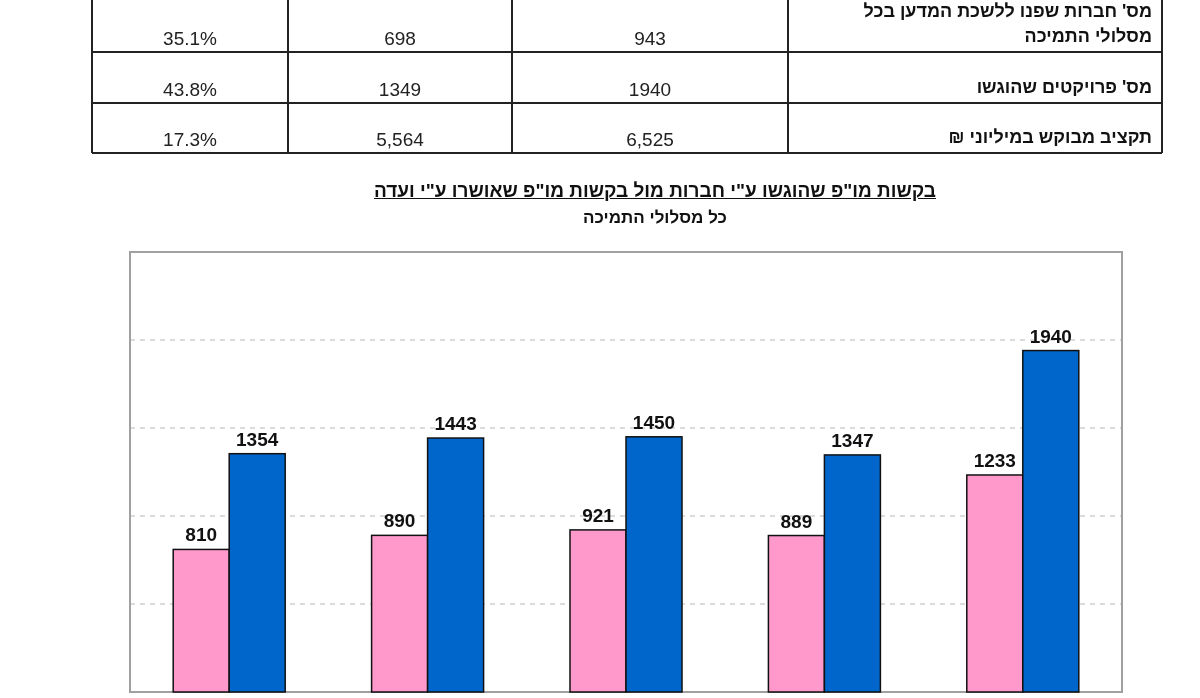  What do you see at coordinates (1063, 87) in the screenshot?
I see `text: מס' פרויקטים שהוגשו` at bounding box center [1063, 87].